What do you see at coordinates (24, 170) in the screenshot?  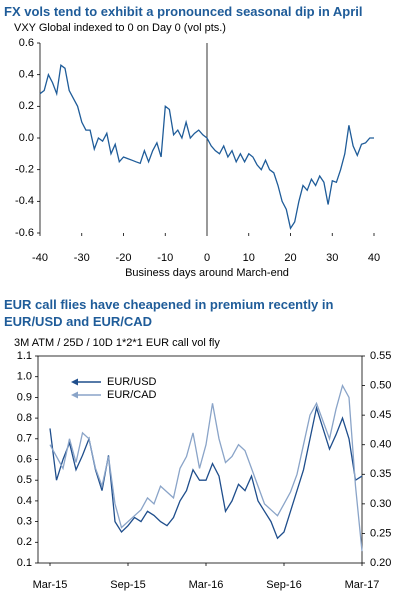 I see `y-tick-label: -0.2` at bounding box center [24, 170].